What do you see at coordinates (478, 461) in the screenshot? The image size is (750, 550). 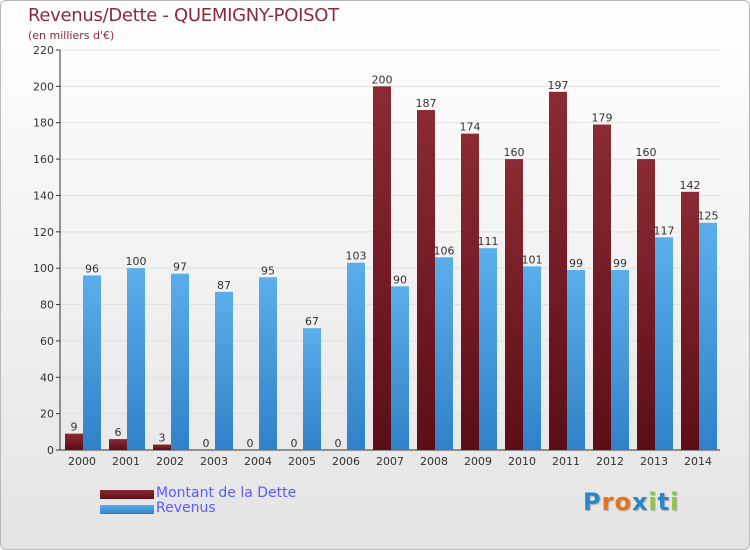 I see `x-tick-label: 2009` at bounding box center [478, 461].